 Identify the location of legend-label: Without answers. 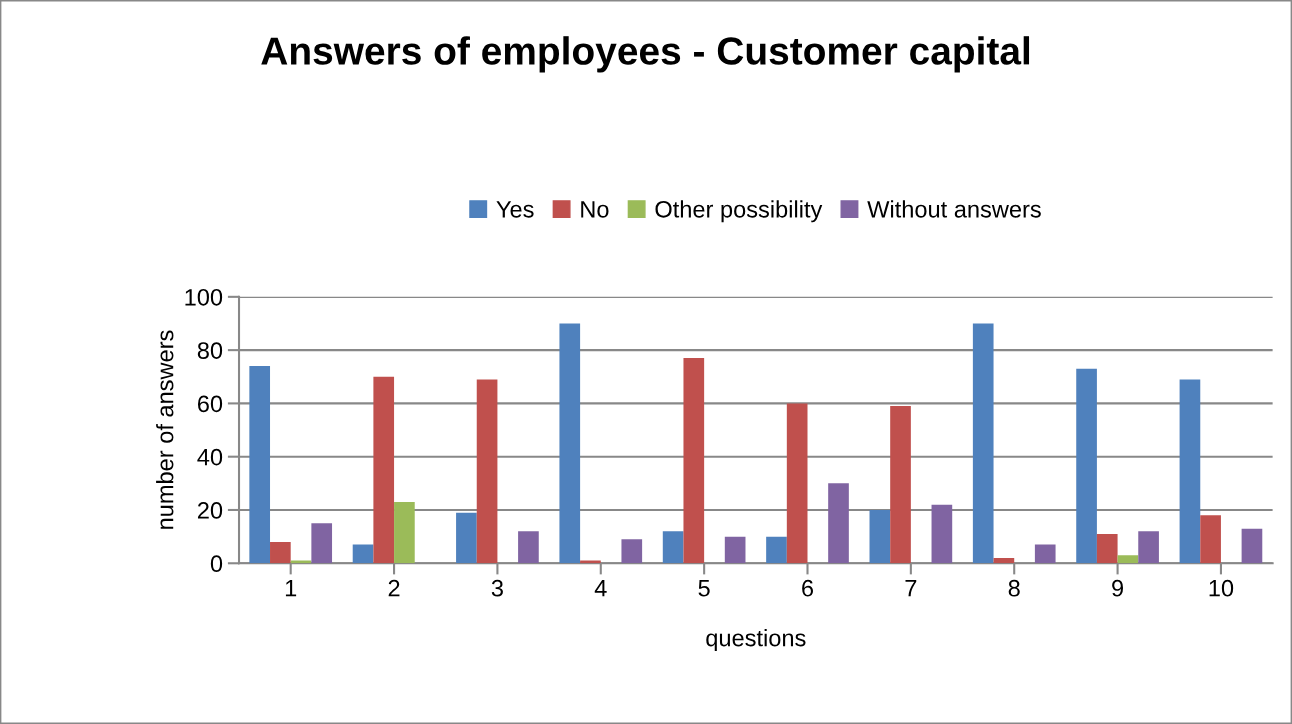
(954, 209).